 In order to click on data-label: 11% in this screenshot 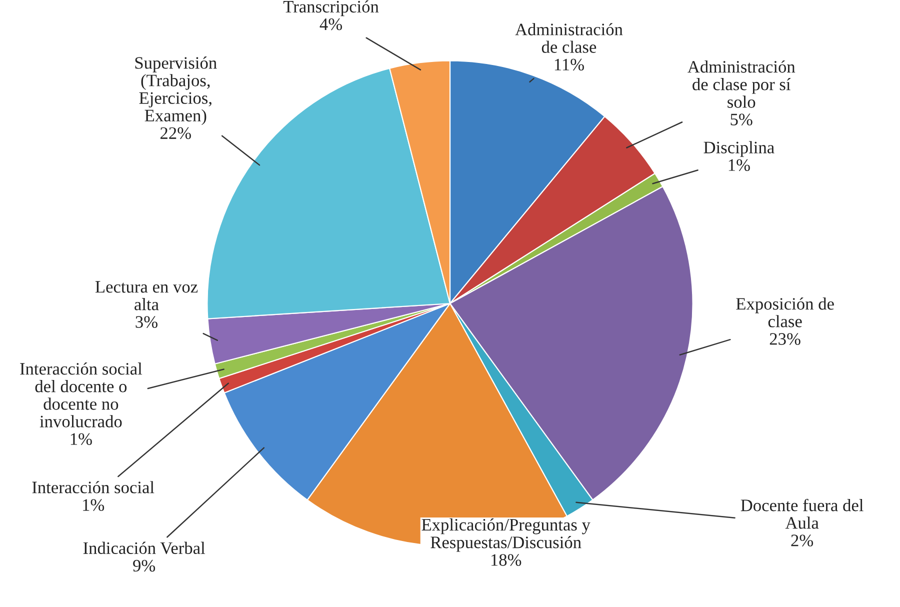, I will do `click(569, 64)`.